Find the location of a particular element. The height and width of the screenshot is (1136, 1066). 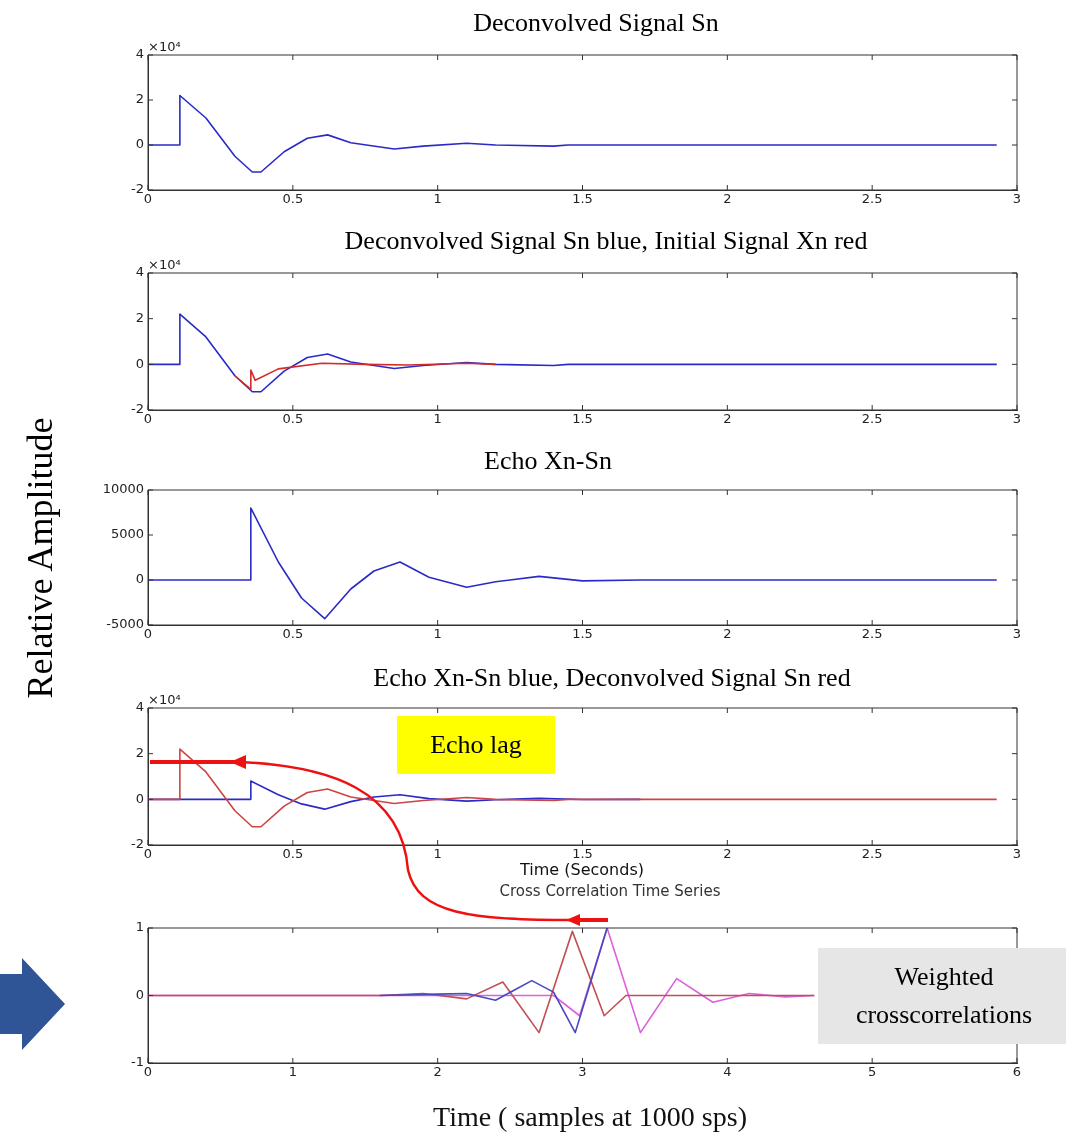

y-axis-title: Relative Amplitude is located at coordinates (40, 557).